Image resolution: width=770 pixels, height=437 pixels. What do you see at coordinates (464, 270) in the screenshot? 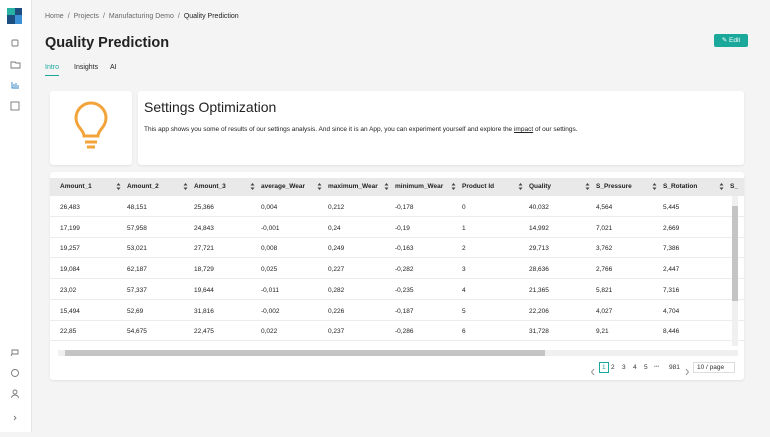
I see `table-cell: 3` at bounding box center [464, 270].